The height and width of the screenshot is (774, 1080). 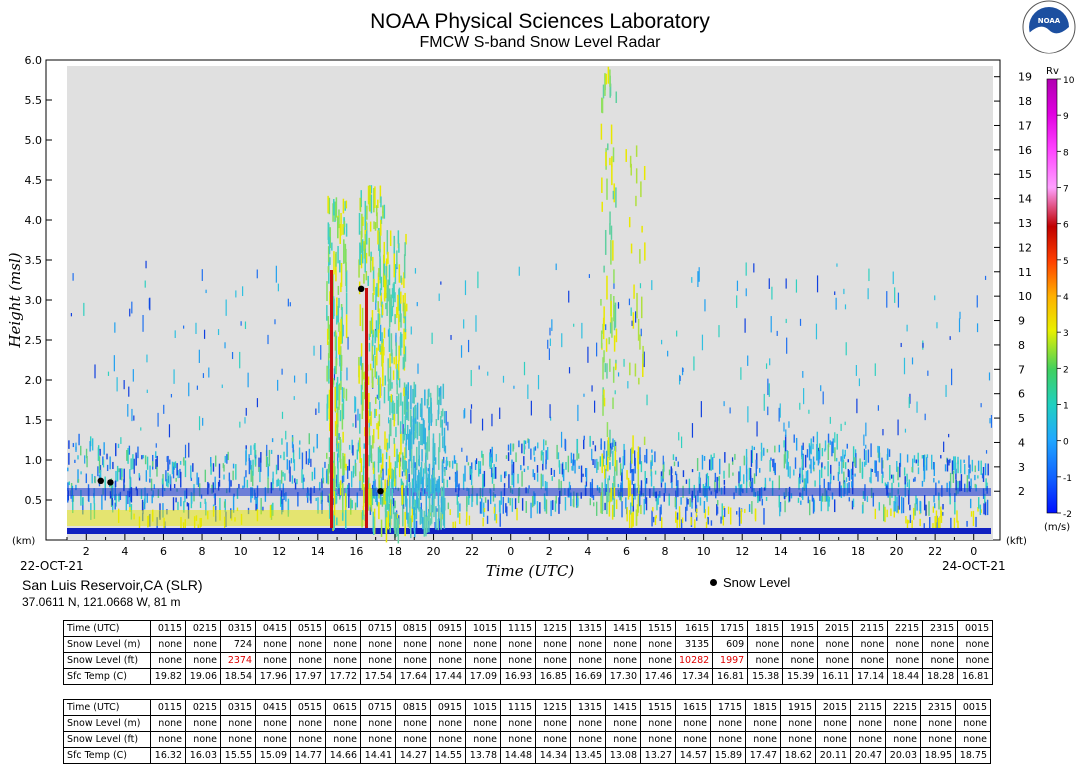 I want to click on time-cell: 2115, so click(x=870, y=628).